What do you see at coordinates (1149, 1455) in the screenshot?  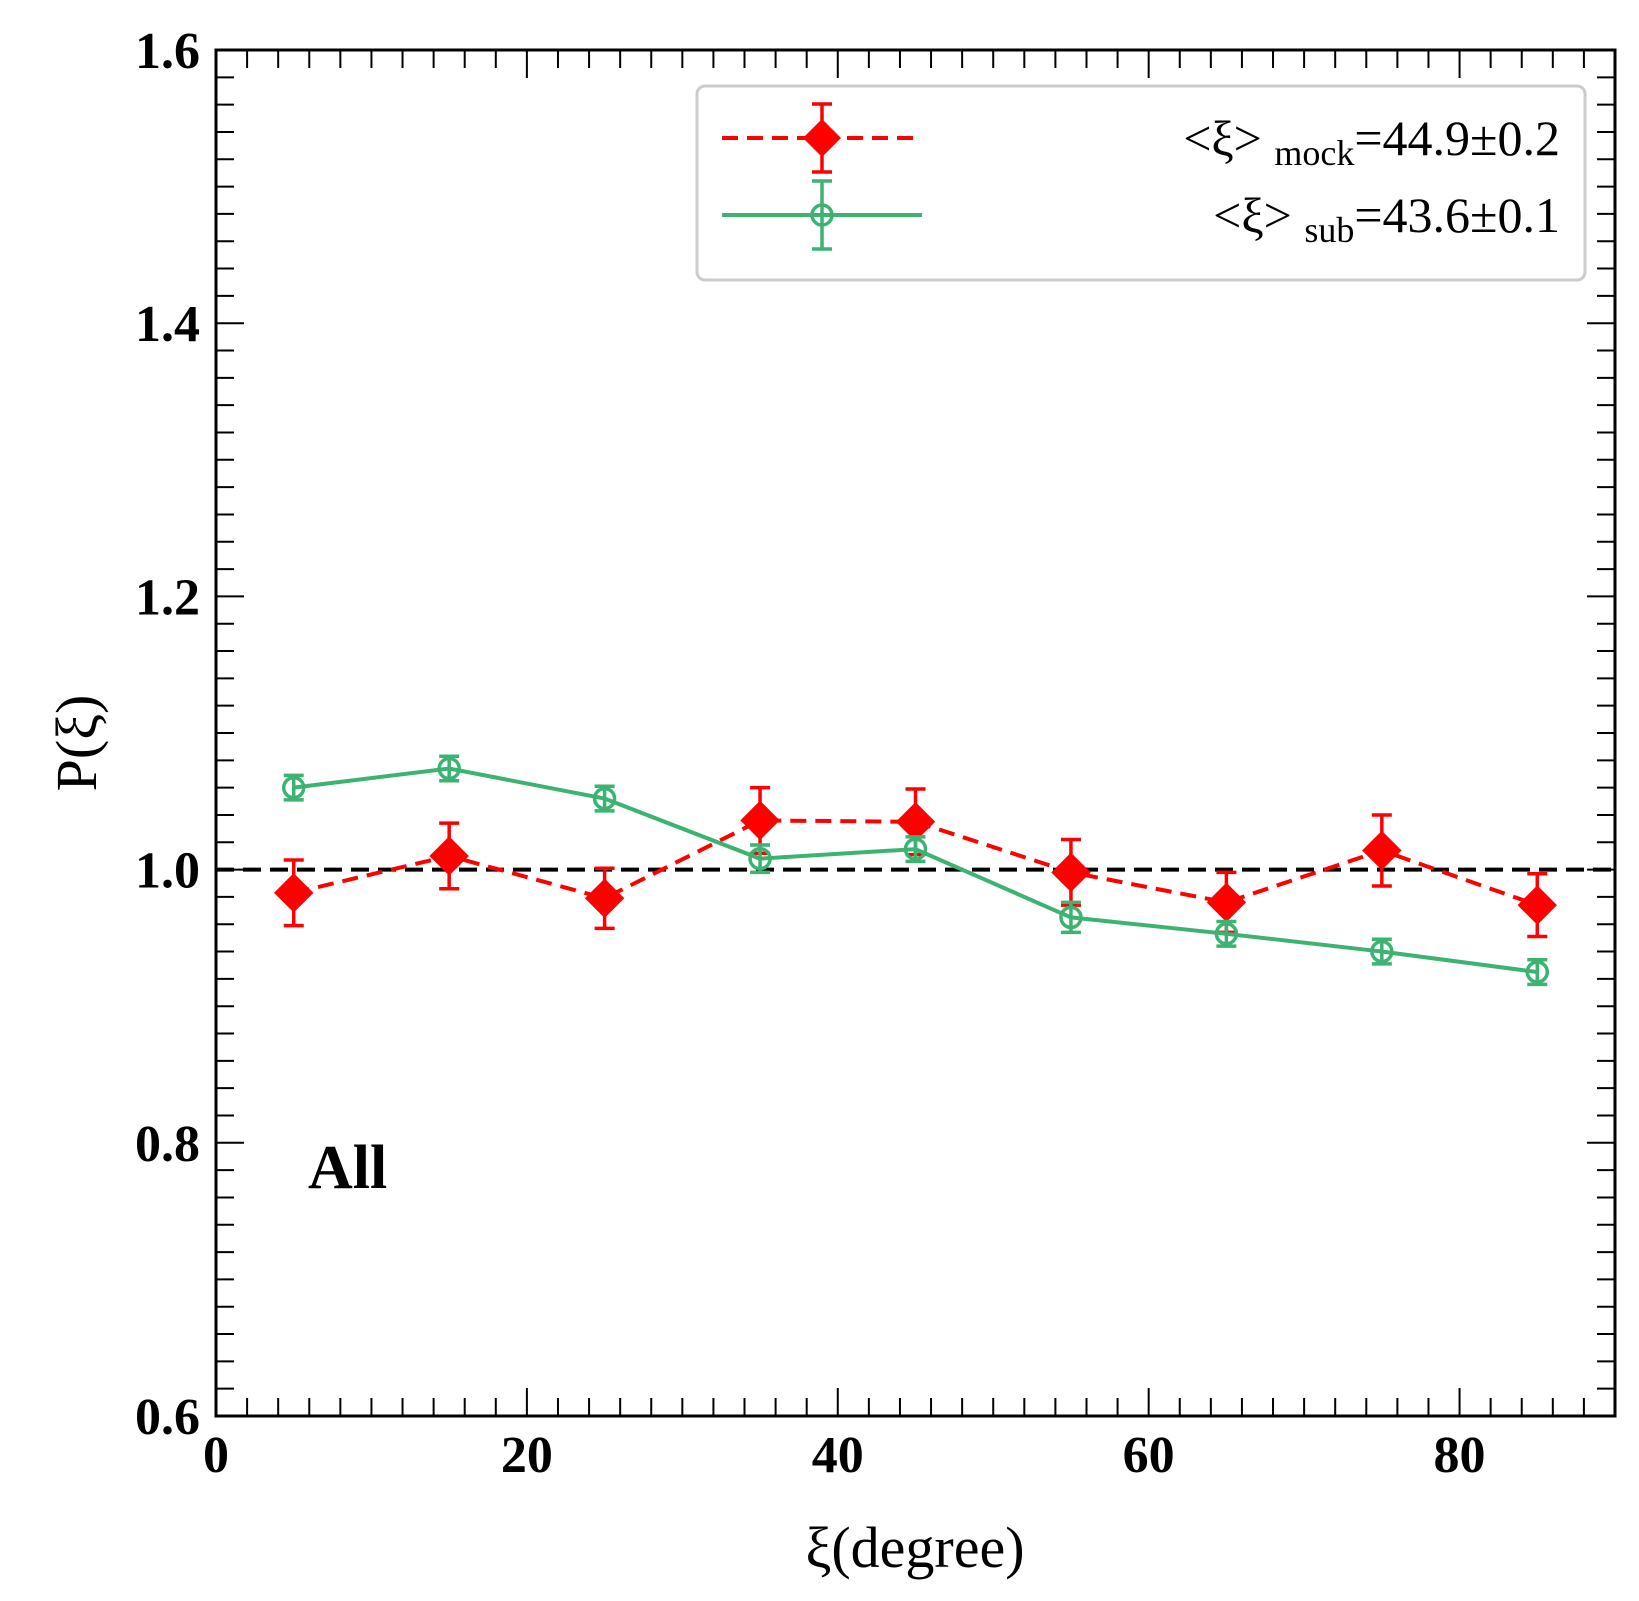 I see `x-tick-label: 60` at bounding box center [1149, 1455].